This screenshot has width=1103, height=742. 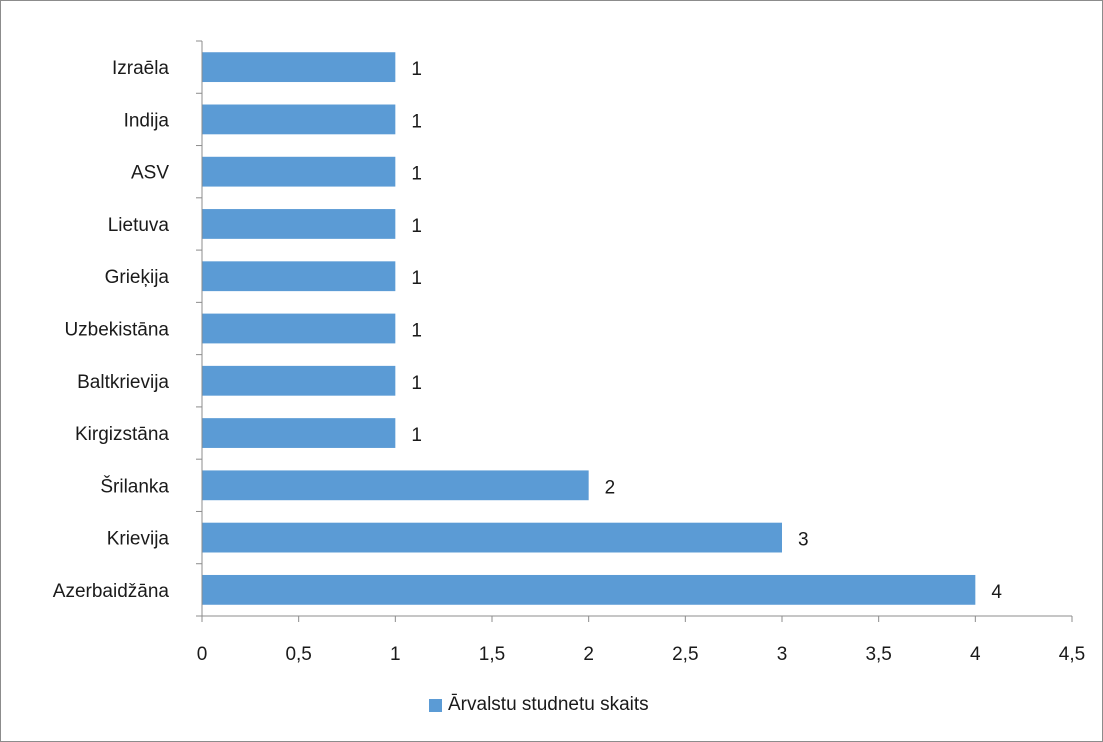 I want to click on legend: Ārvalstu studnetu skaits, so click(x=539, y=705).